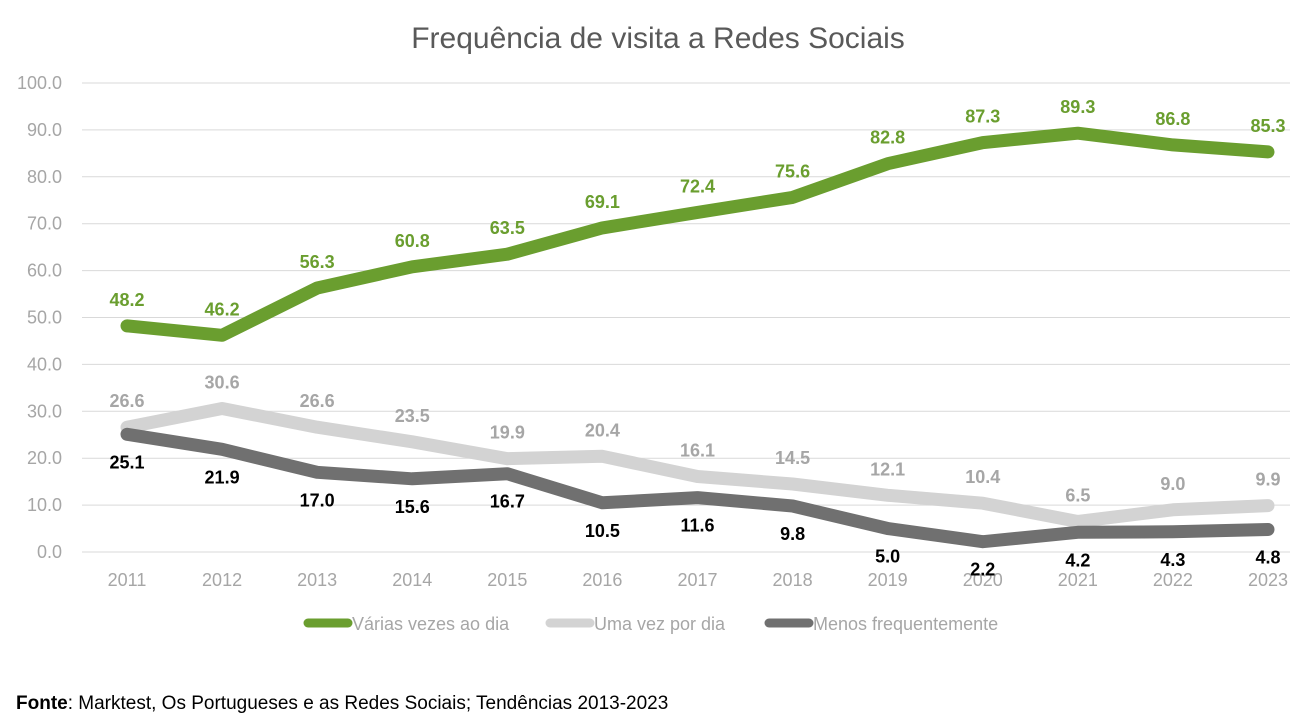 Image resolution: width=1316 pixels, height=728 pixels. I want to click on y-tick-label: 20.0, so click(44, 458).